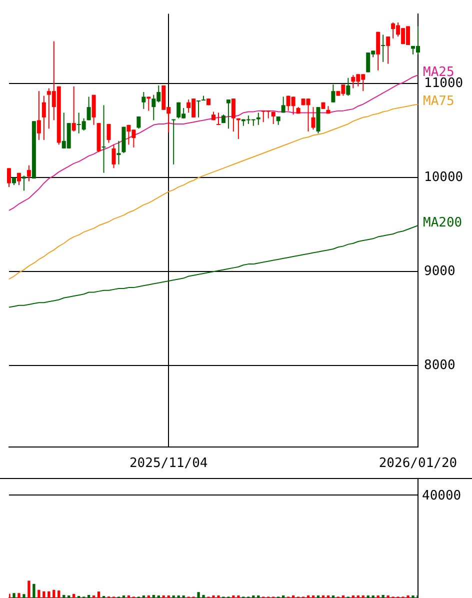 This screenshot has height=598, width=472. I want to click on y-tick-label: 10000, so click(444, 177).